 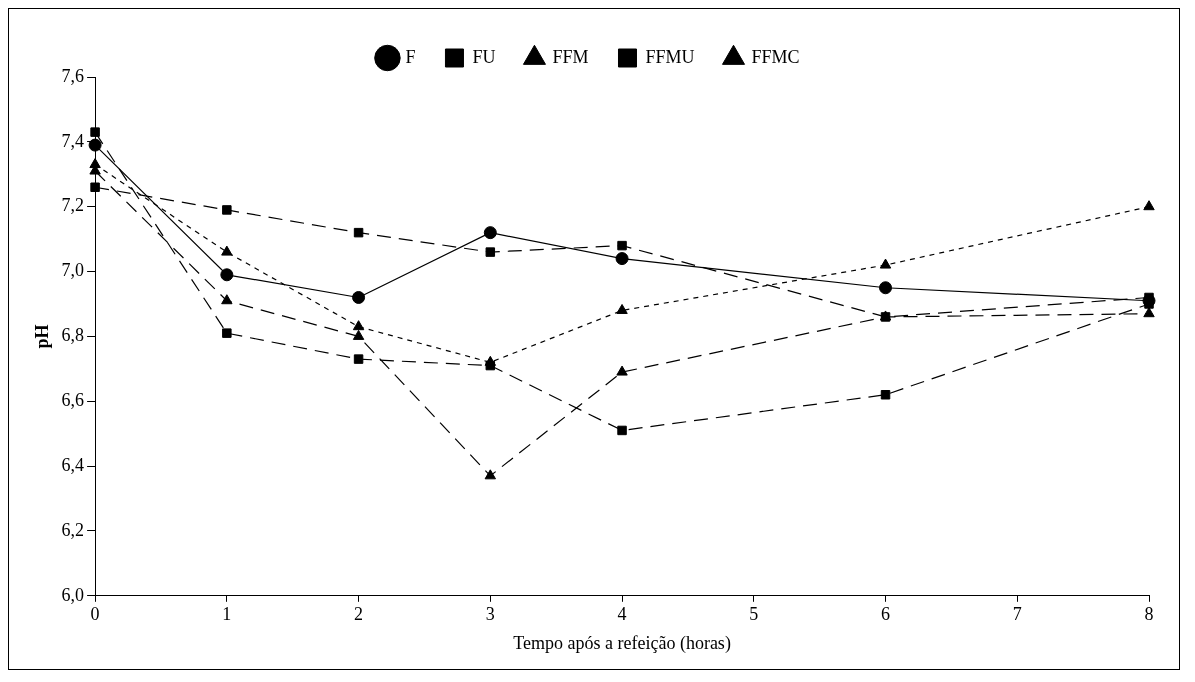 I want to click on y-tick-label: 6,0, so click(x=73, y=594).